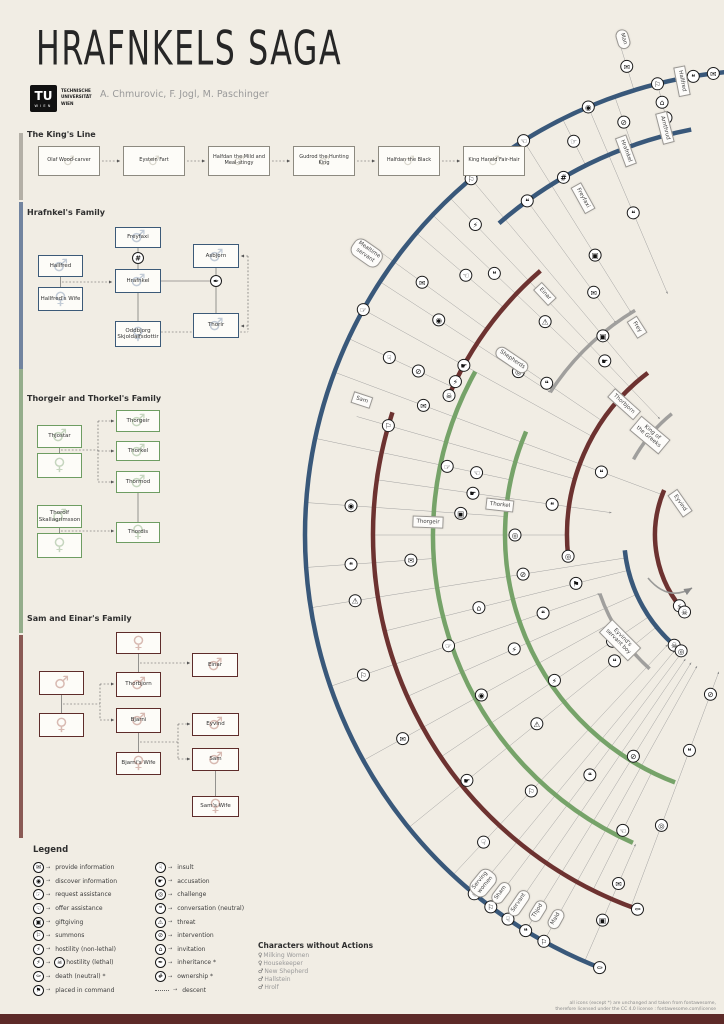 The width and height of the screenshot is (724, 1024). I want to click on king-box-halfdan-the-black: ♂ Halfdan the Black, so click(409, 161).